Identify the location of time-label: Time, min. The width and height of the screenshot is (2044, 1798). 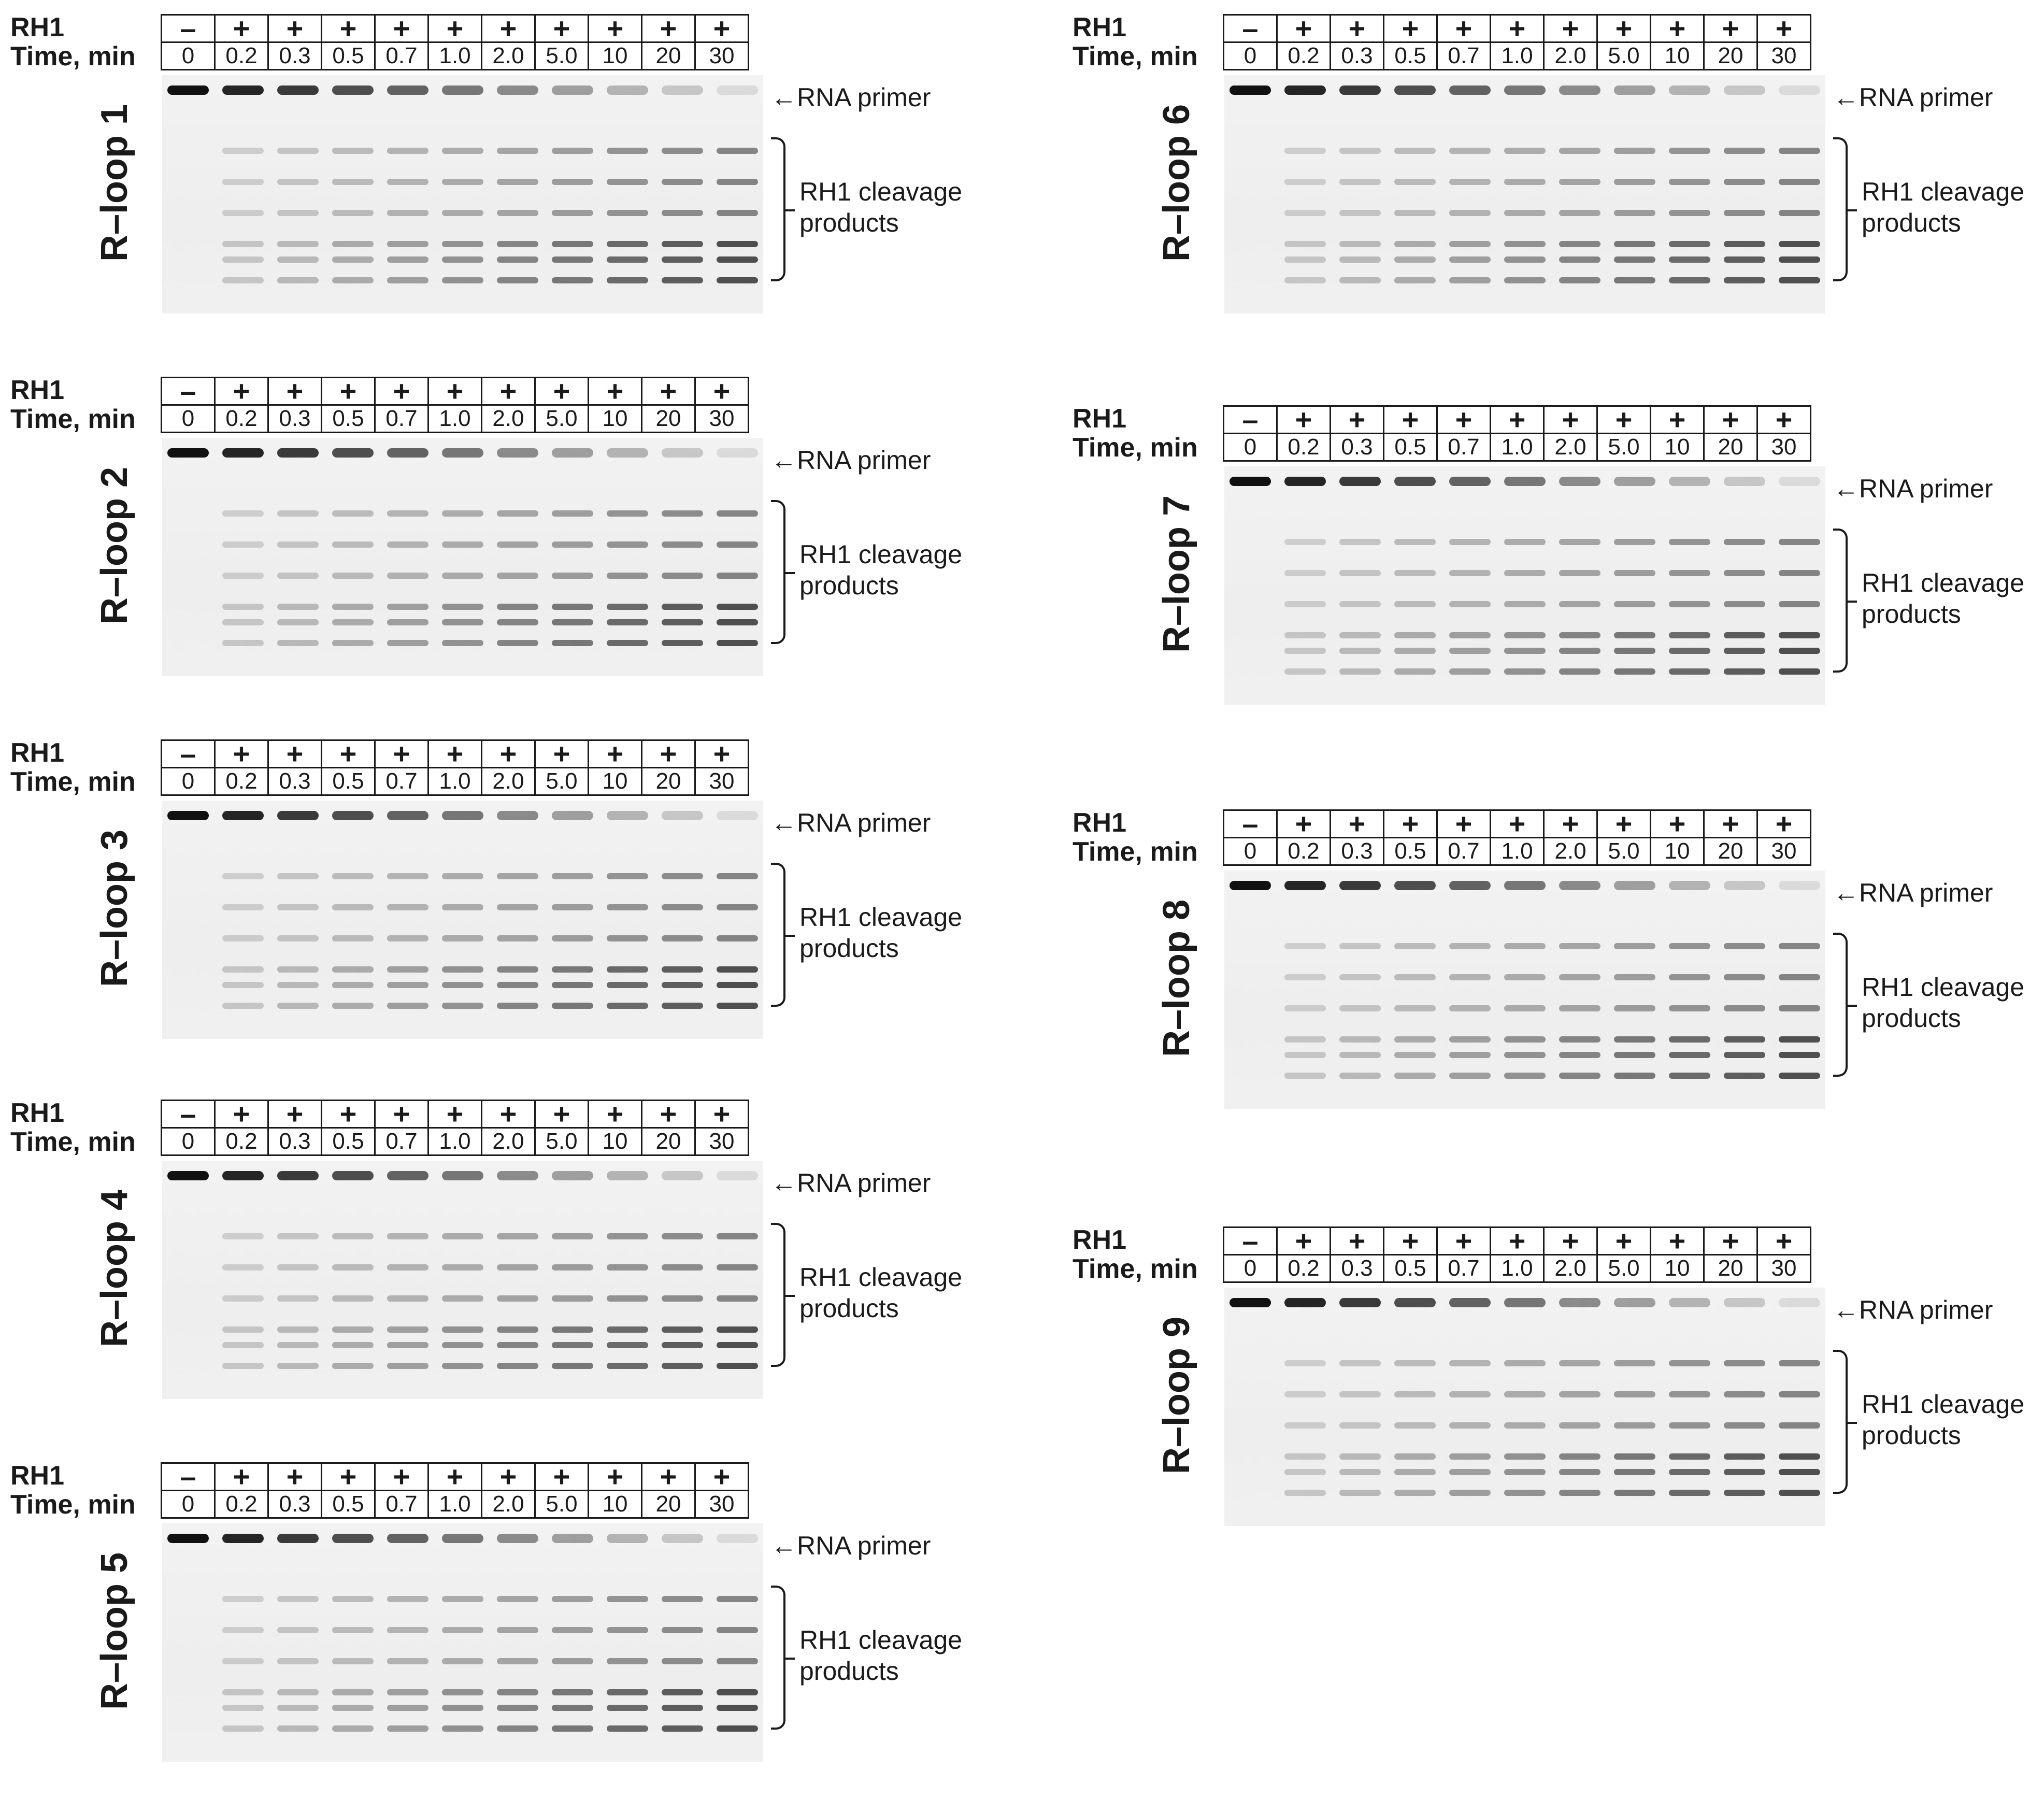
(73, 782).